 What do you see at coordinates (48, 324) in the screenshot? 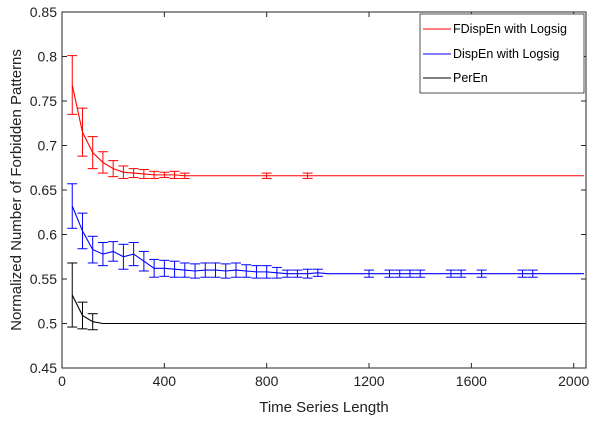
I see `y-tick-label: 0.5` at bounding box center [48, 324].